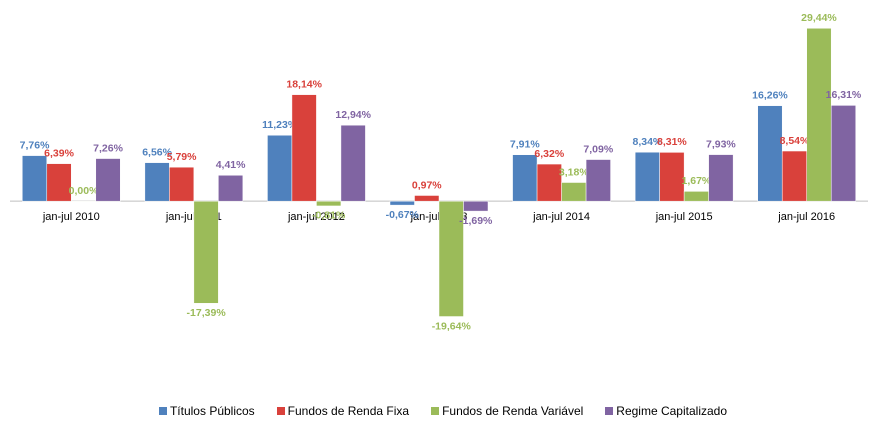 The width and height of the screenshot is (886, 423). Describe the element at coordinates (231, 165) in the screenshot. I see `value-label: 4,41%` at that location.